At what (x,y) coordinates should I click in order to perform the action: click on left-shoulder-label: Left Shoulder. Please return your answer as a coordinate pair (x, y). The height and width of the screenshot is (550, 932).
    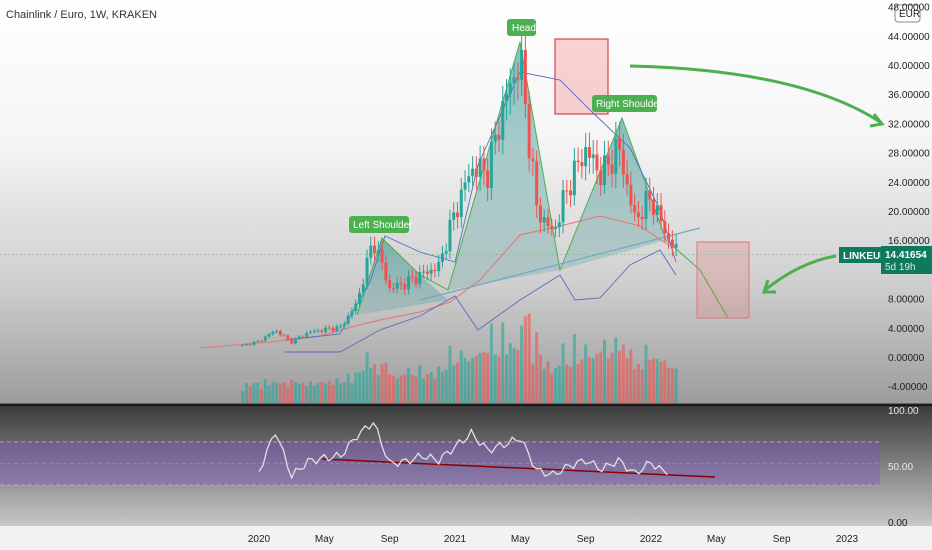
    Looking at the image, I should click on (381, 224).